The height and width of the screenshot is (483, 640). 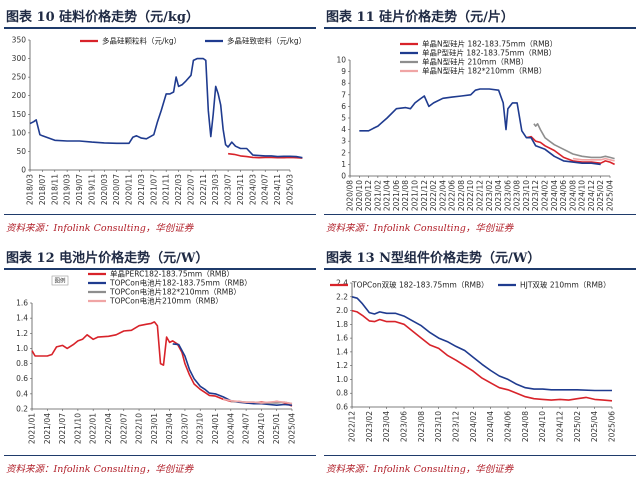 I want to click on legend-label: 单晶N型硅片 182-183.75mm（RMB）, so click(x=489, y=44).